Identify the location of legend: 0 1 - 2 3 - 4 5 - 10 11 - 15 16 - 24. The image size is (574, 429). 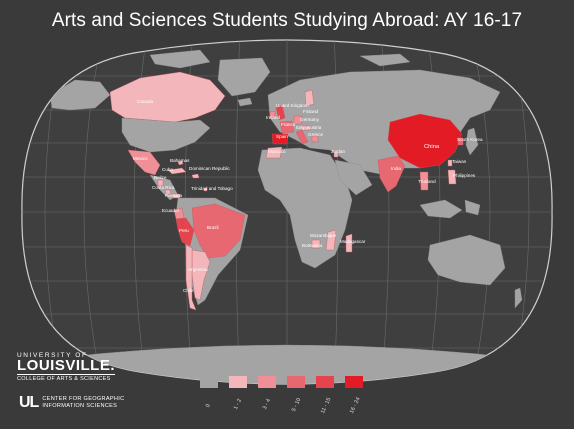
(300, 401).